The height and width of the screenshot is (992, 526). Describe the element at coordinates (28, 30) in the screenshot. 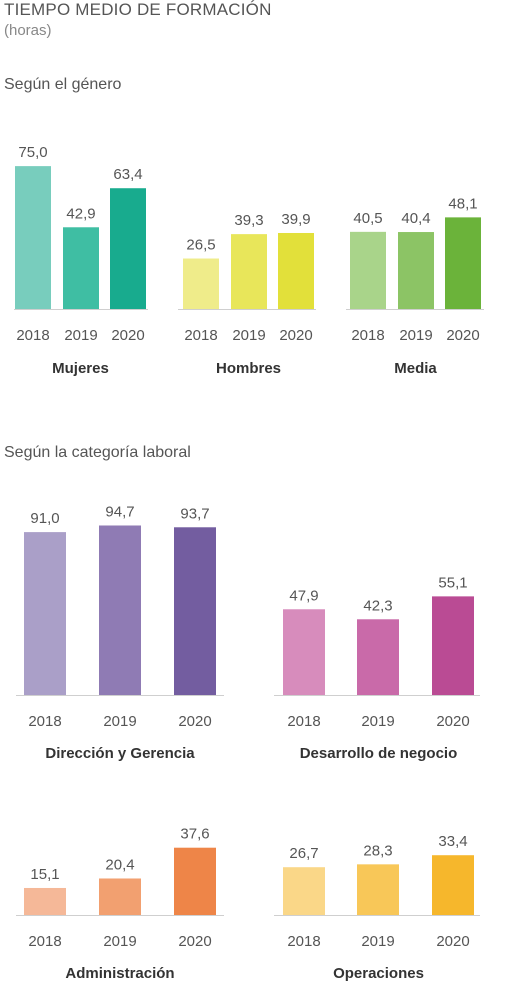

I see `chart-subtitle: (horas)` at that location.